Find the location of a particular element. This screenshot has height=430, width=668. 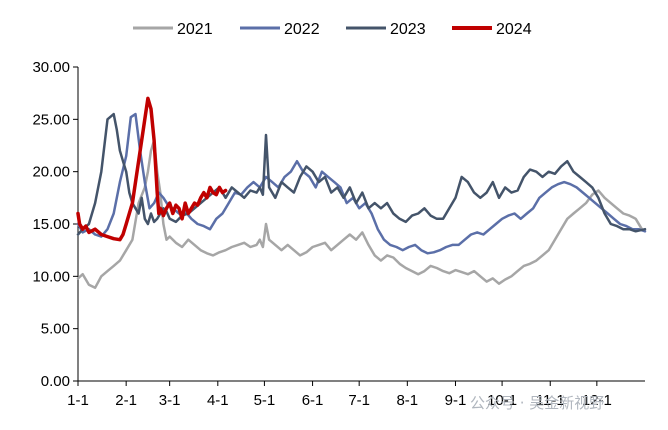

x-tick-label: 5-1 is located at coordinates (265, 400).